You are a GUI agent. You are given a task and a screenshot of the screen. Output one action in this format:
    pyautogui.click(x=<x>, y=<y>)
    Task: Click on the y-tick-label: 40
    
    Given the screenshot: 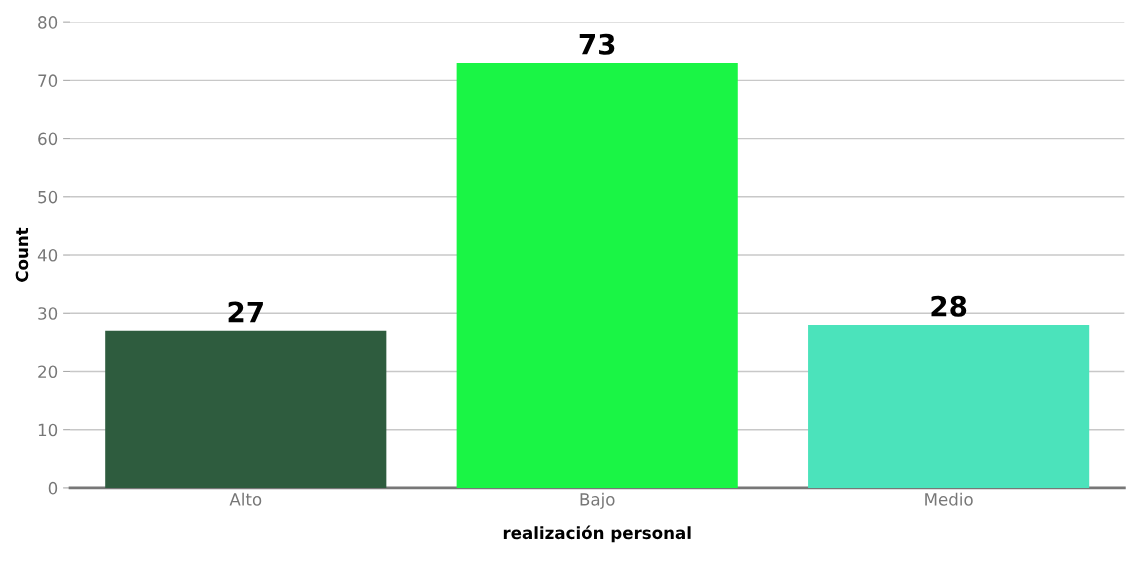 What is the action you would take?
    pyautogui.click(x=47, y=255)
    